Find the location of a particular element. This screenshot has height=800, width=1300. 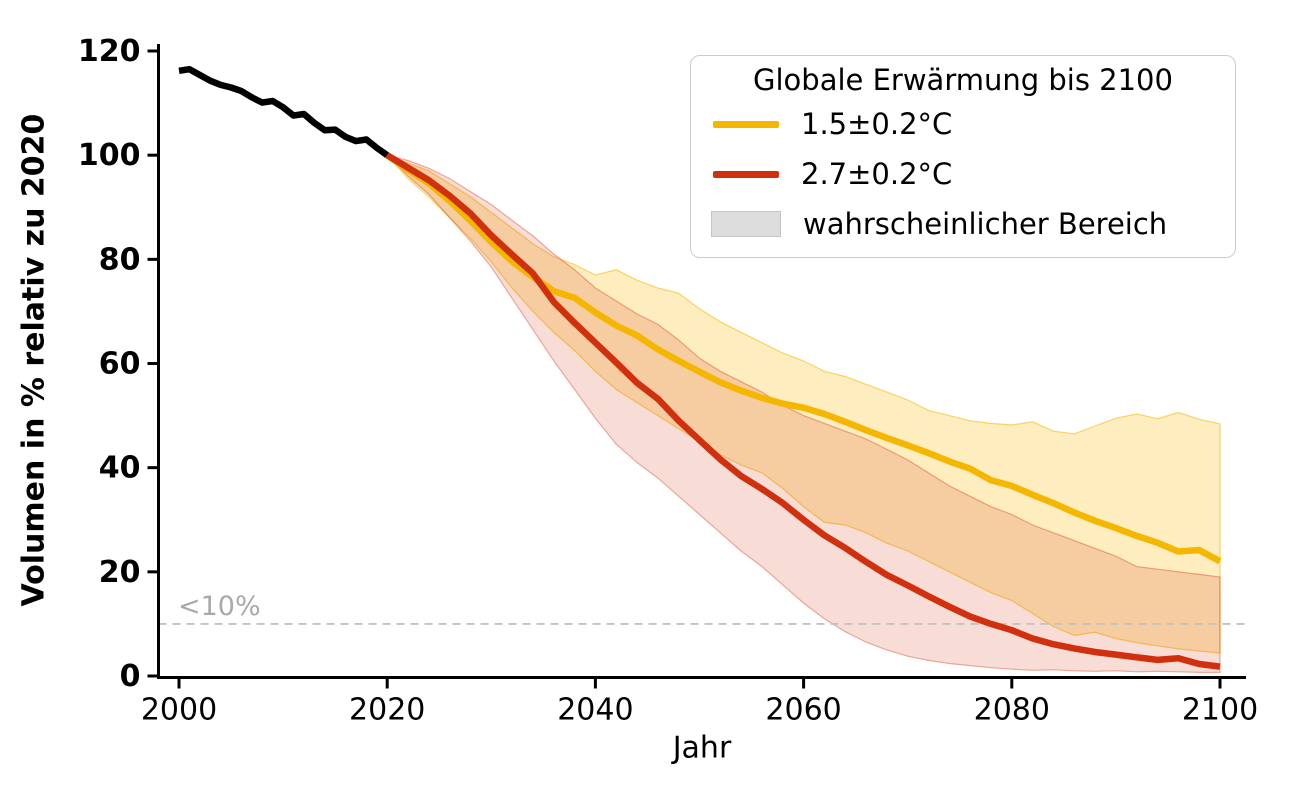

legend-line-swatch-red is located at coordinates (746, 174).